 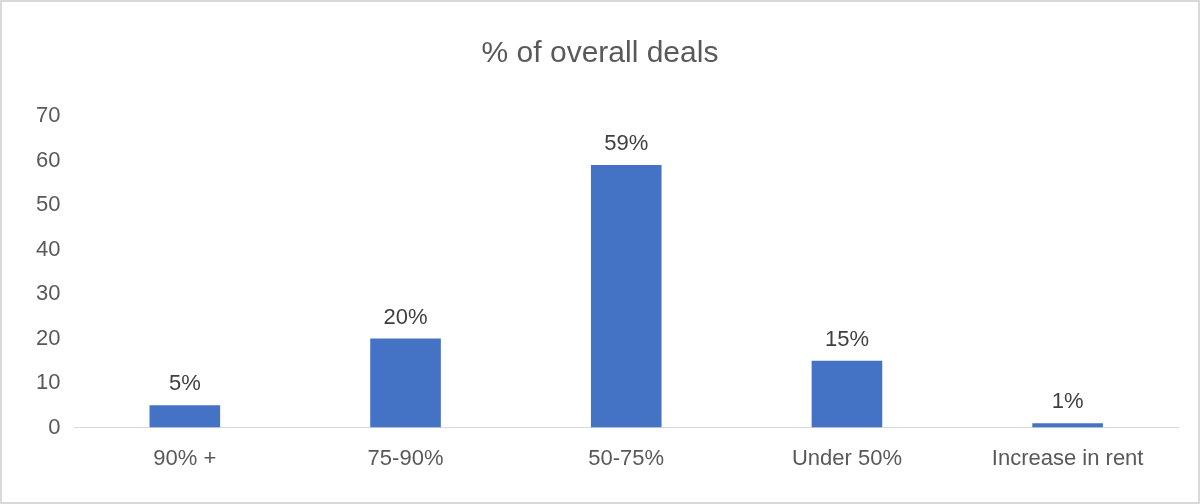 What do you see at coordinates (48, 382) in the screenshot?
I see `y-tick-label: 10` at bounding box center [48, 382].